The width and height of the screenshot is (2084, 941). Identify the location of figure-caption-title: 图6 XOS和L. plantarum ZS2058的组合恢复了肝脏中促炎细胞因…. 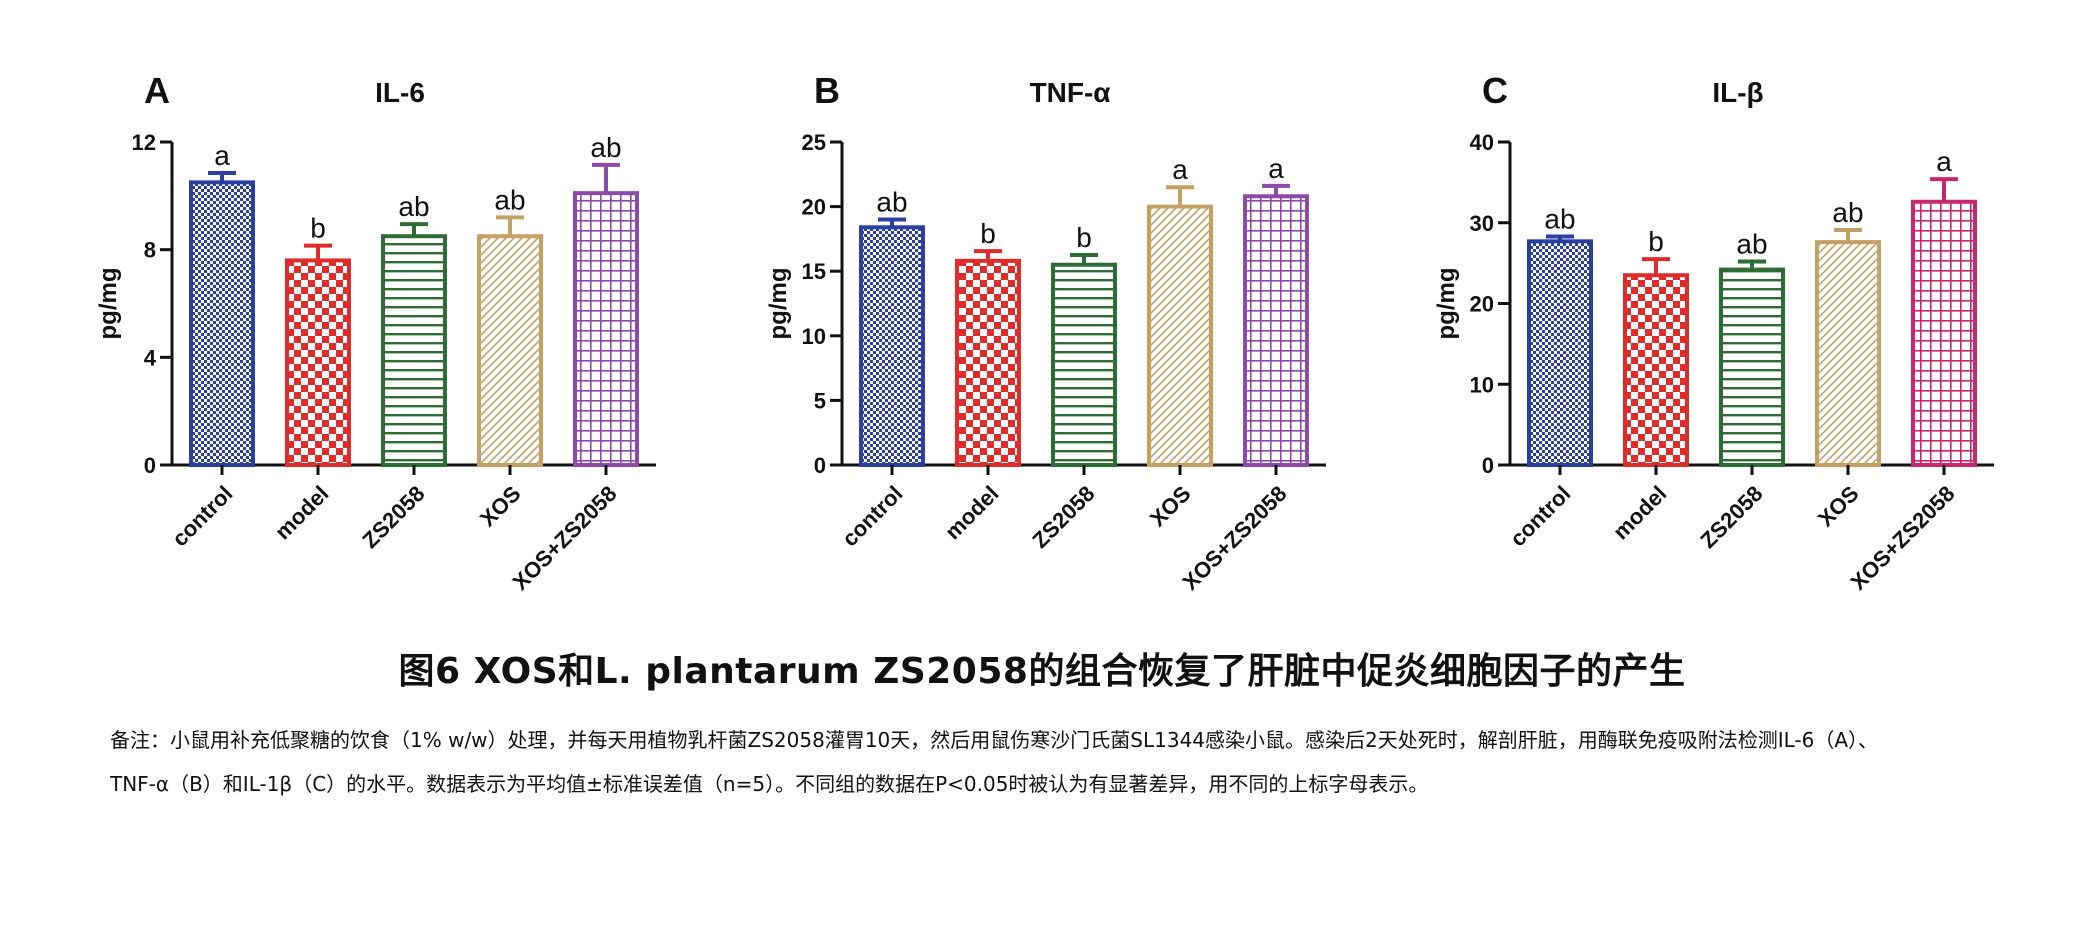
(1042, 671).